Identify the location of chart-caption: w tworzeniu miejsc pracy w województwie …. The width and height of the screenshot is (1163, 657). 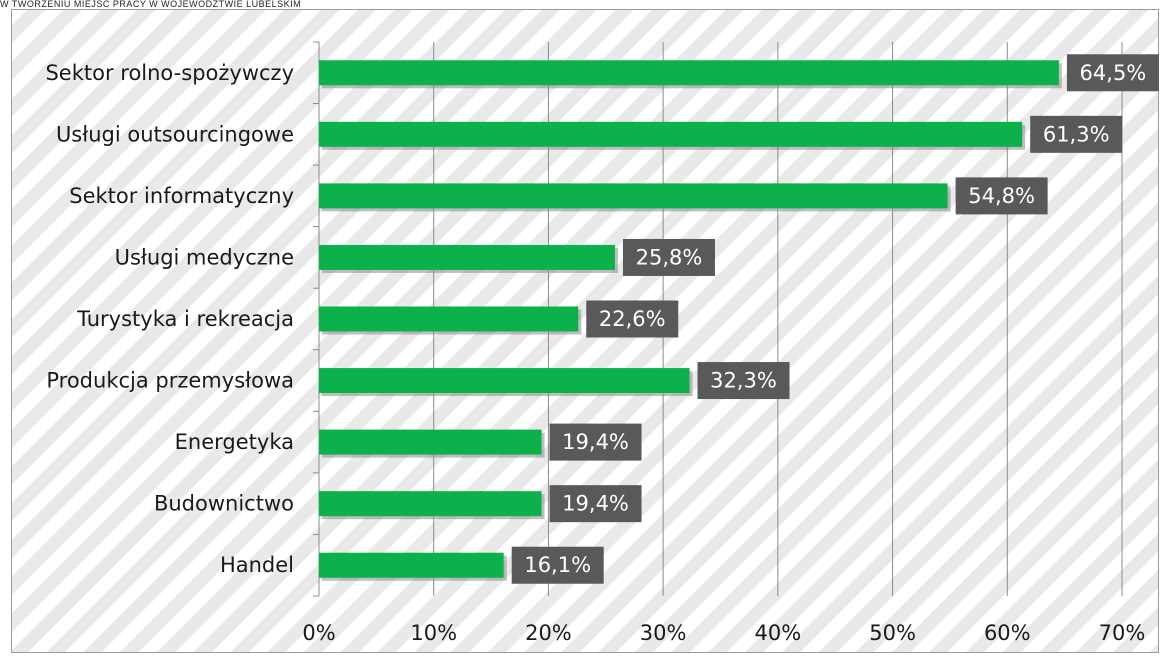
(151, 4).